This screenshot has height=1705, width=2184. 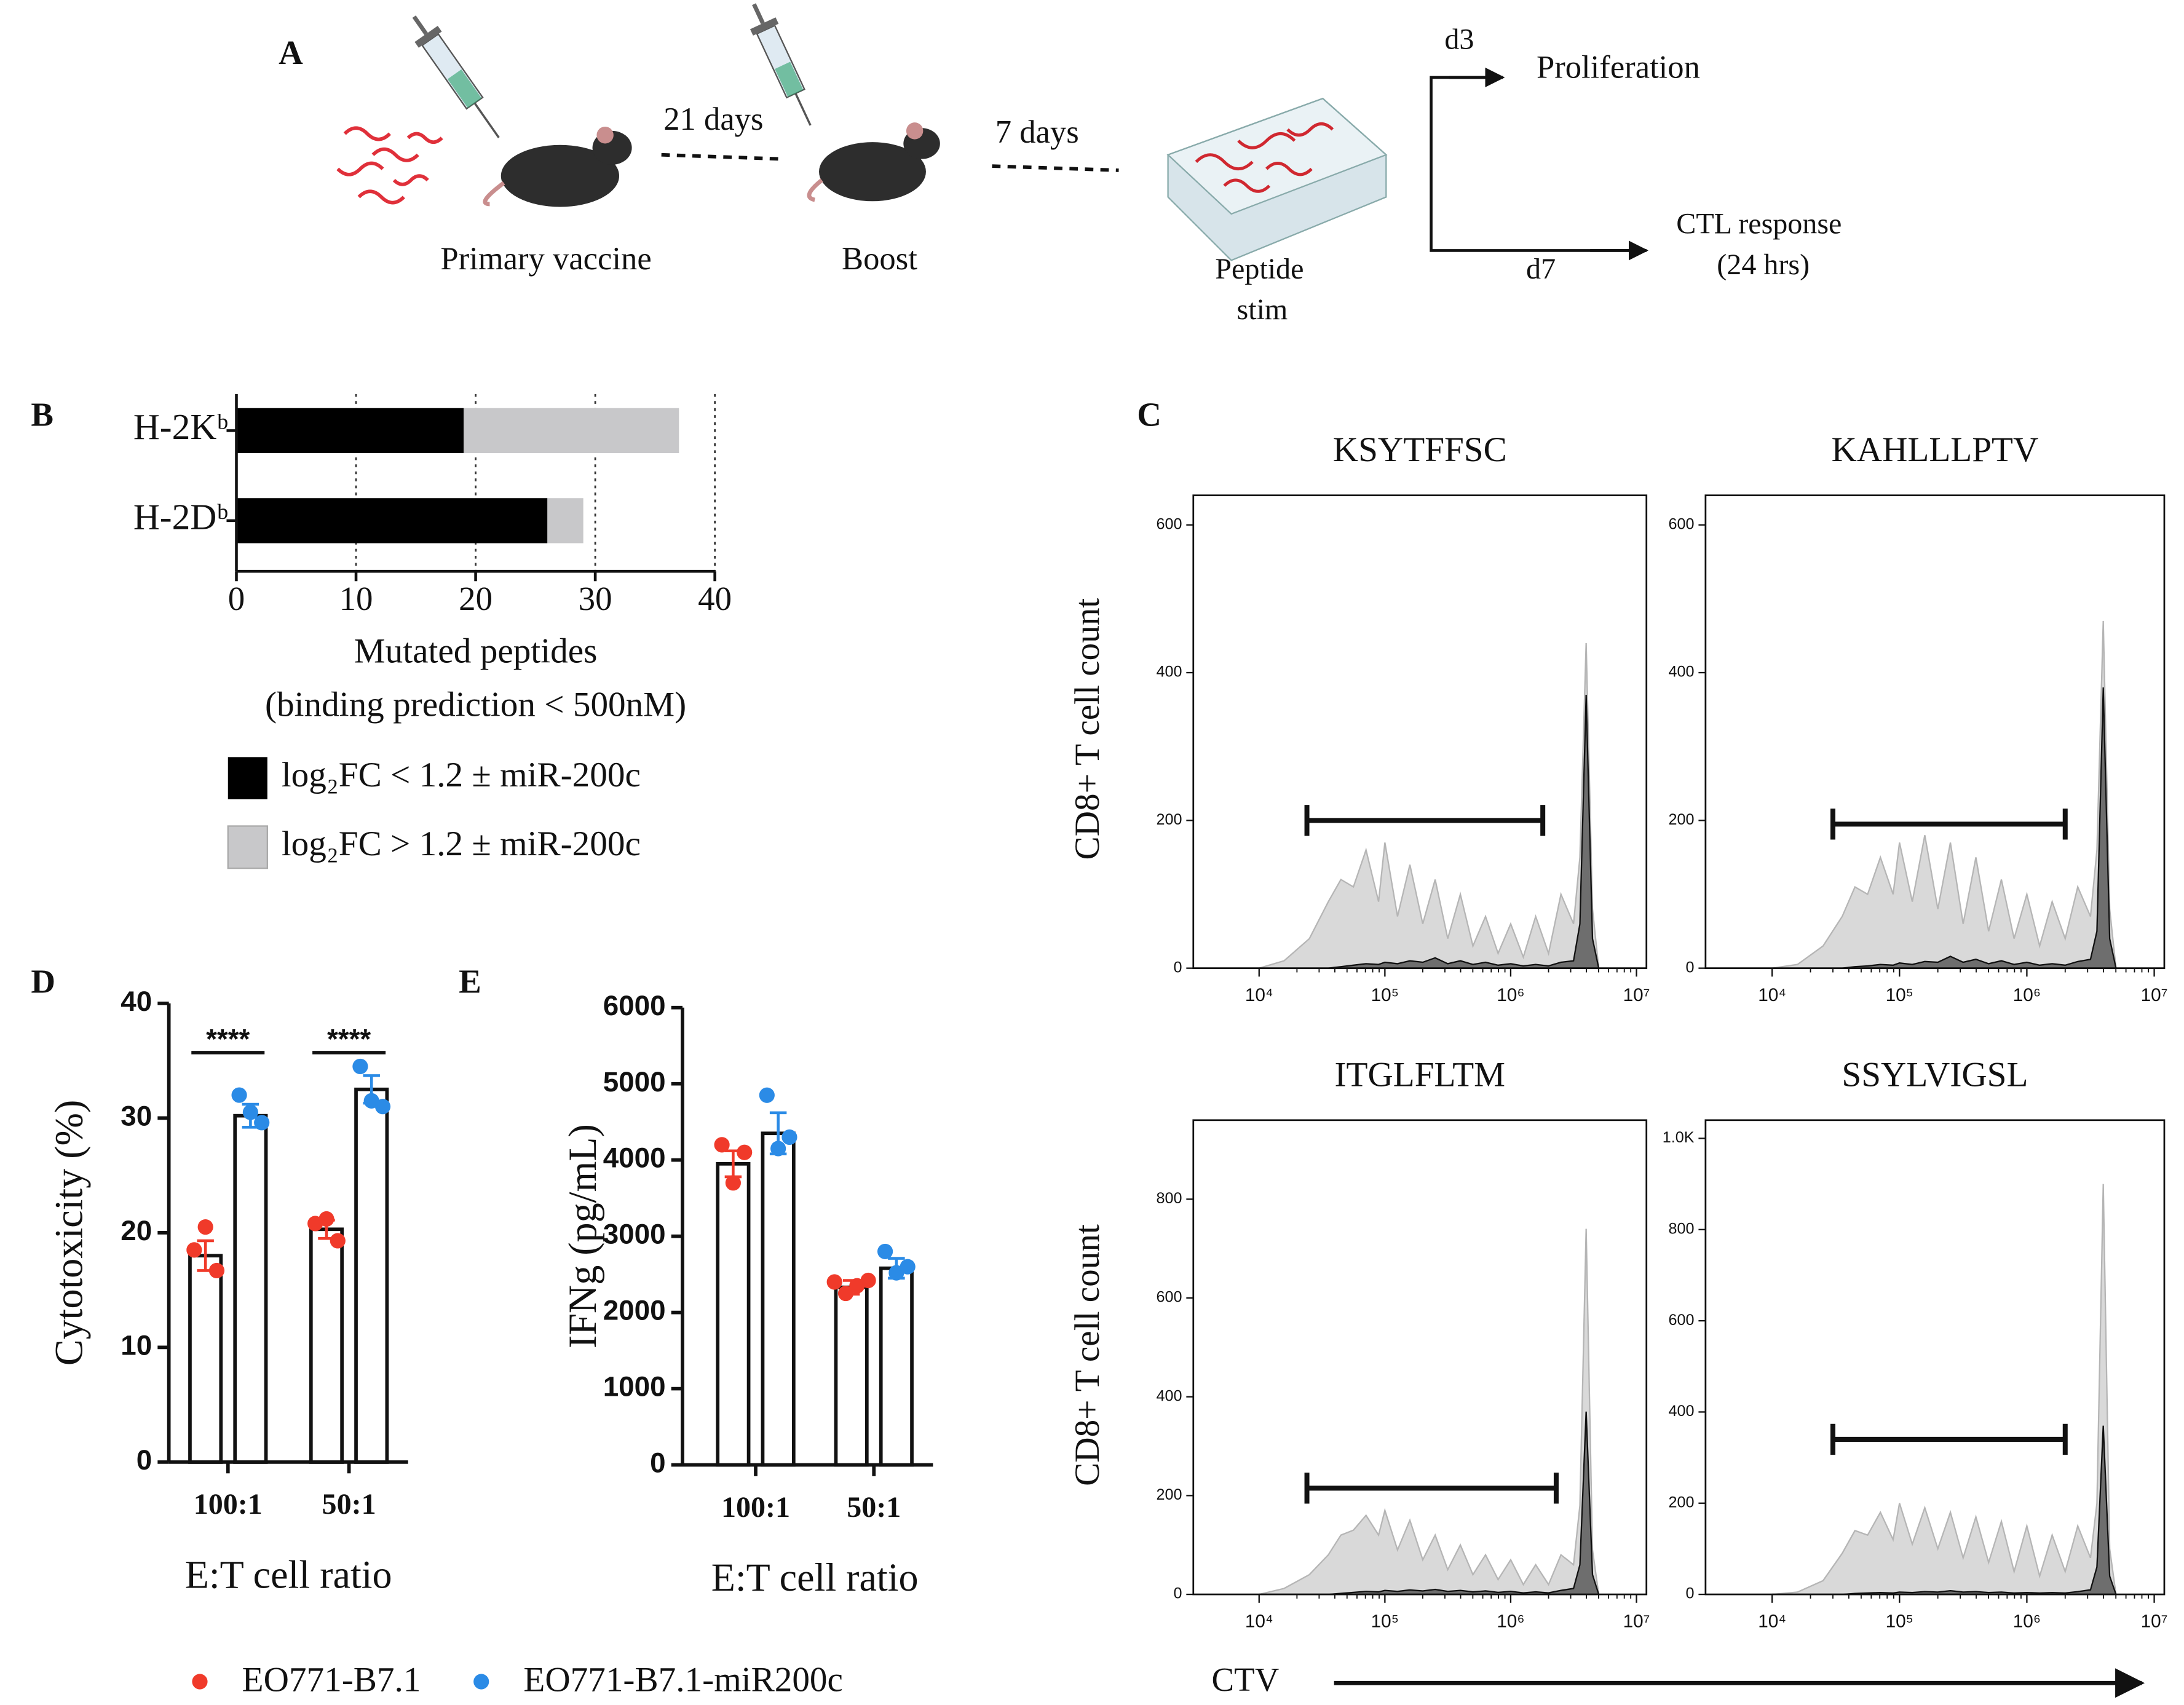 I want to click on legend-swatch, so click(x=248, y=778).